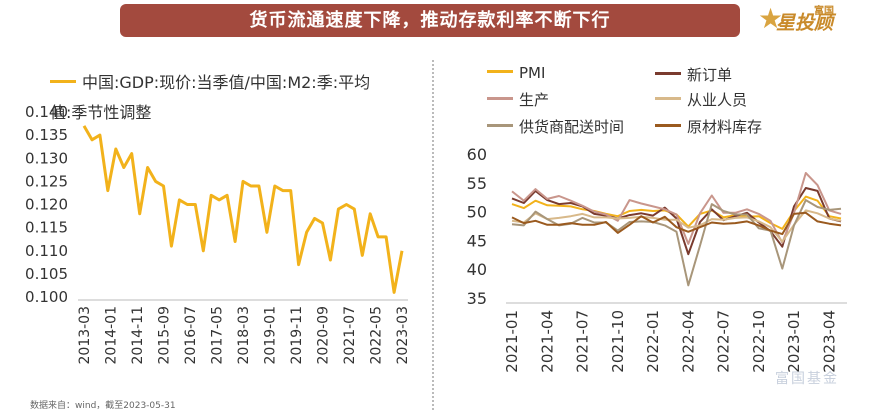 This screenshot has width=870, height=413. Describe the element at coordinates (244, 335) in the screenshot. I see `x-tick-label: 2018-03` at that location.